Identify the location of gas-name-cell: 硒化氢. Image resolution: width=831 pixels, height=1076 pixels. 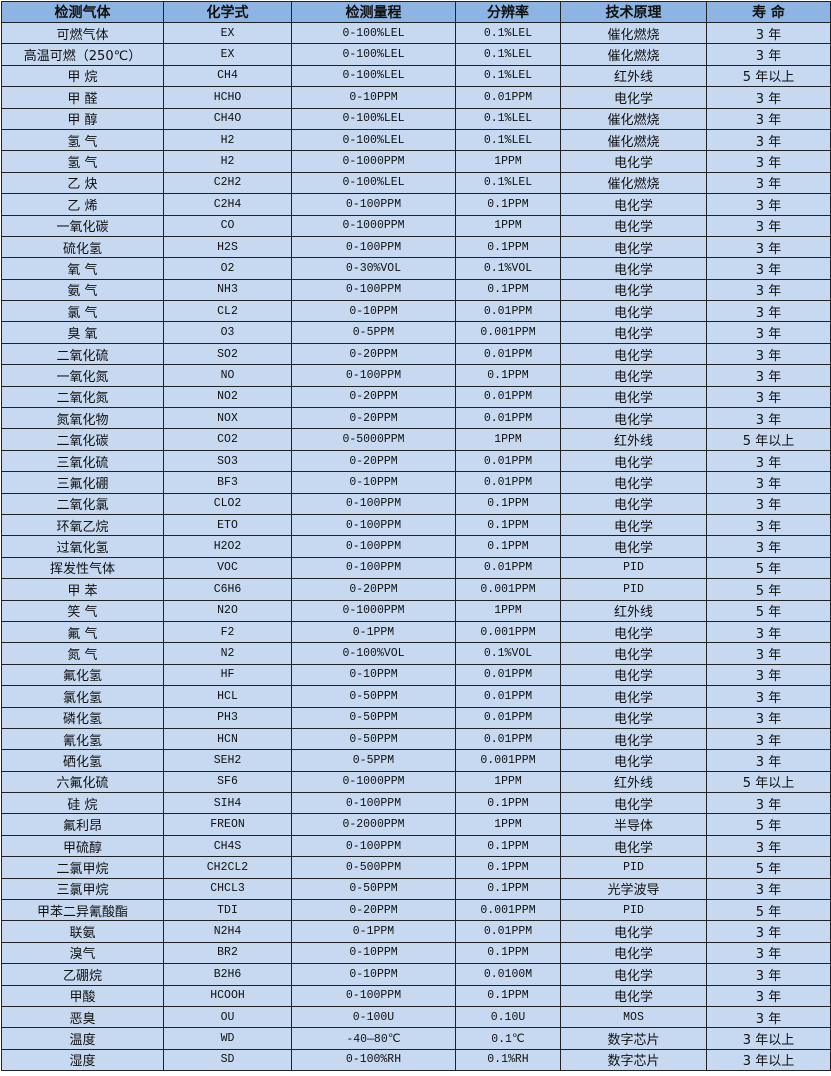
(82, 760).